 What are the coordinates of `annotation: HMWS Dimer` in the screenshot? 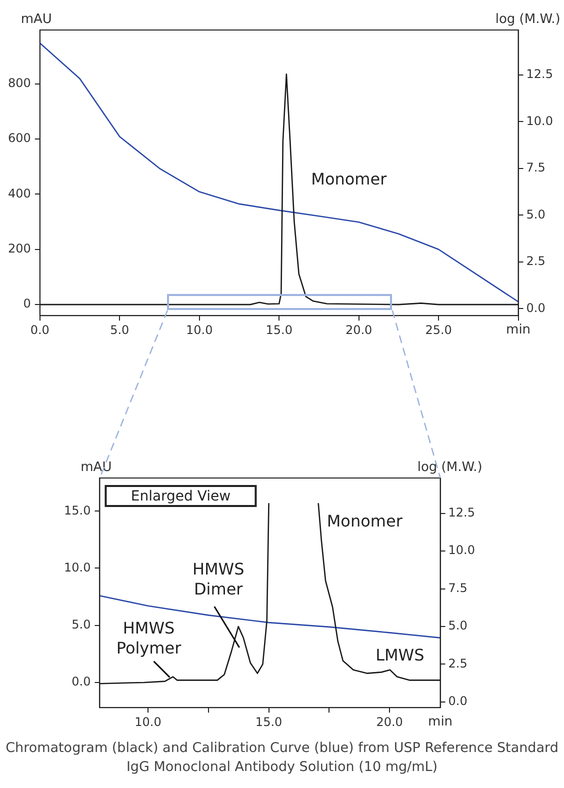 It's located at (218, 579).